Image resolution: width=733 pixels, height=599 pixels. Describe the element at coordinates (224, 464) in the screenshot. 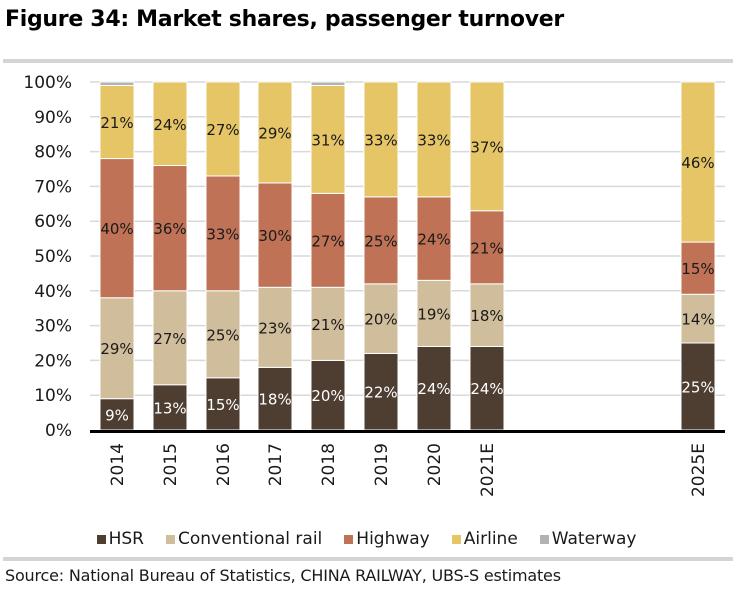

I see `x-tick-label: 2016` at that location.